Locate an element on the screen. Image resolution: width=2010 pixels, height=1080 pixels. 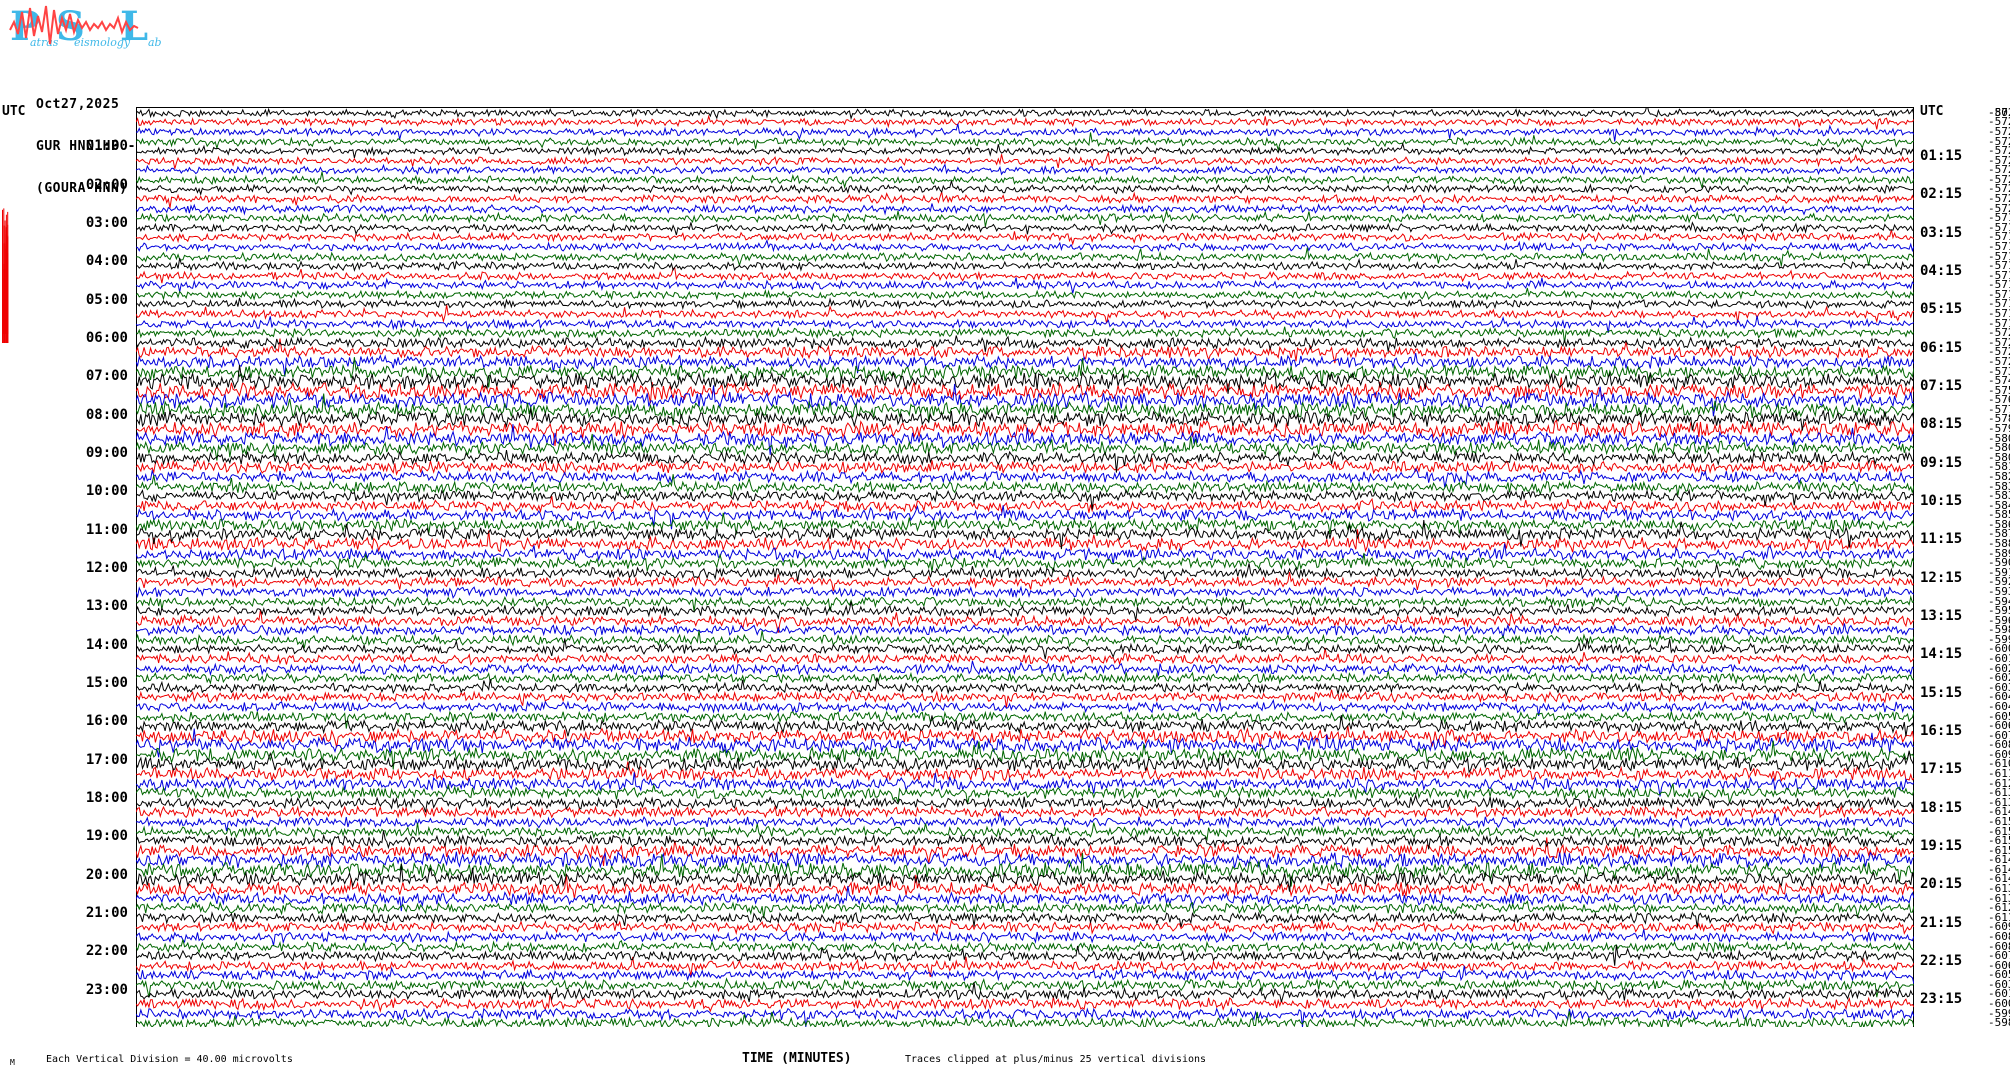
trace-dc-offset: -5980 is located at coordinates (1999, 630).